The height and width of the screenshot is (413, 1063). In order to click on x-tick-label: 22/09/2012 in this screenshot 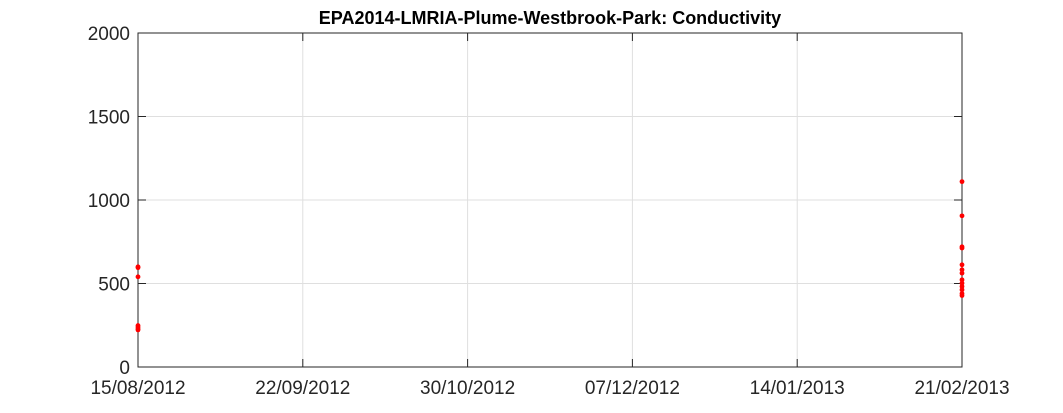, I will do `click(302, 388)`.